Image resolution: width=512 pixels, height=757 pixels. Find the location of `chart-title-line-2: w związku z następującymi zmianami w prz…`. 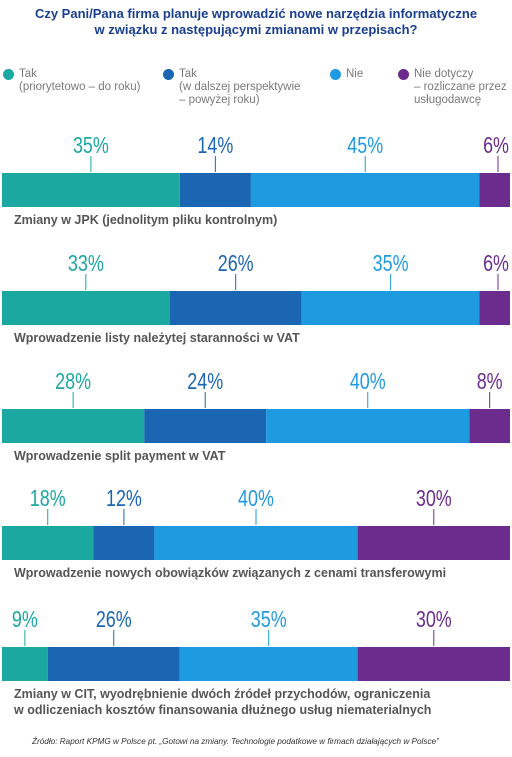

chart-title-line-2: w związku z następującymi zmianami w prz… is located at coordinates (256, 29).